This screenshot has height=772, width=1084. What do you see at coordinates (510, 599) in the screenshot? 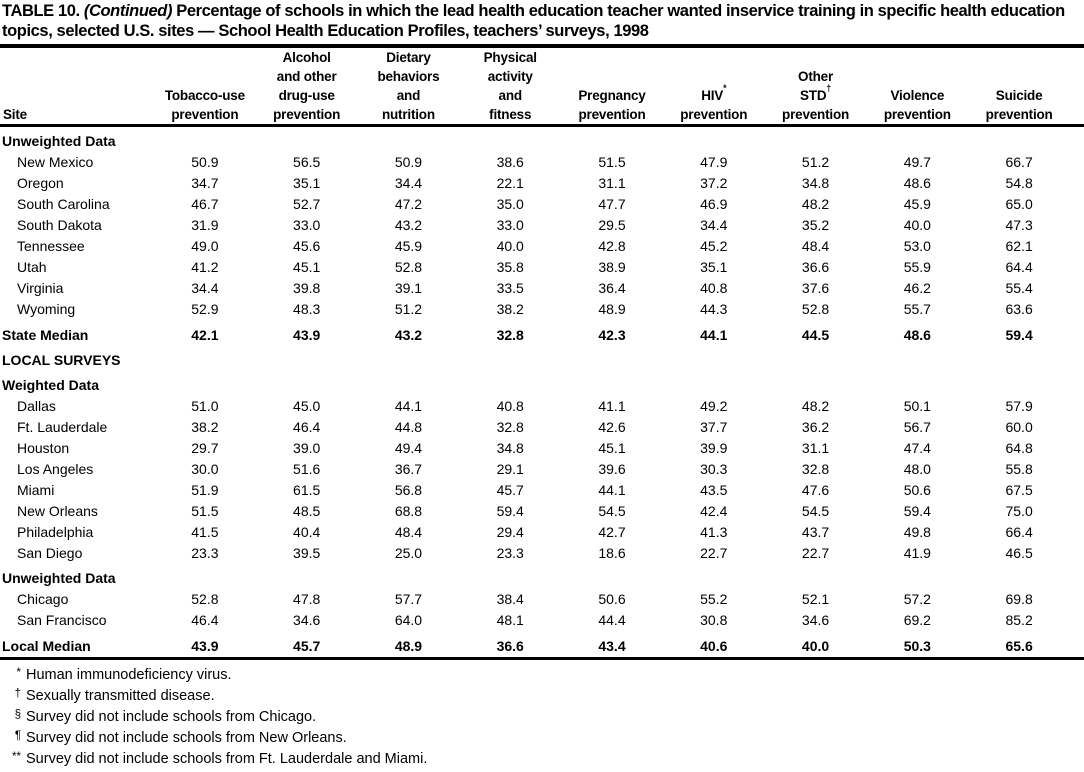
I see `value-cell: 38.4` at bounding box center [510, 599].